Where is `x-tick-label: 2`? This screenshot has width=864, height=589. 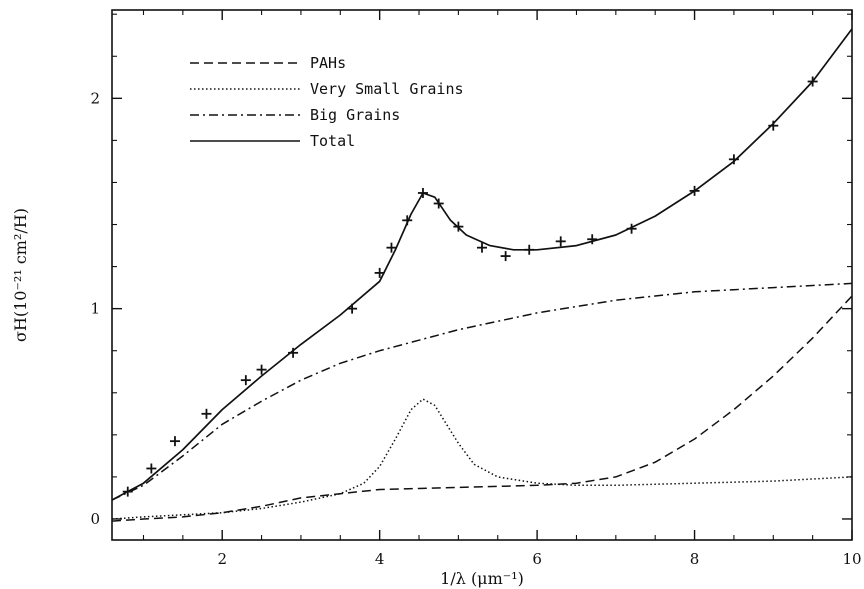 x-tick-label: 2 is located at coordinates (222, 559).